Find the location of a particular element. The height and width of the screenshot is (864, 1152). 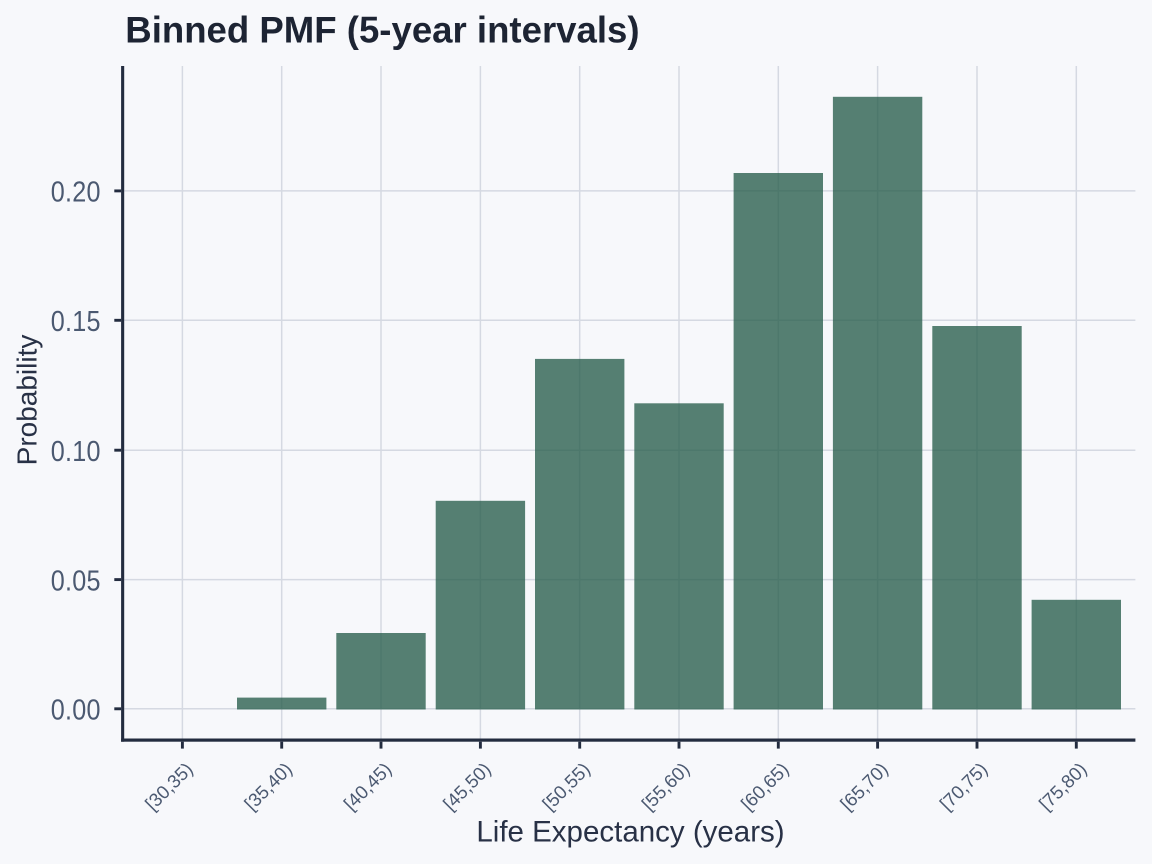

svg-text: Life Expectancy (years) is located at coordinates (630, 832).